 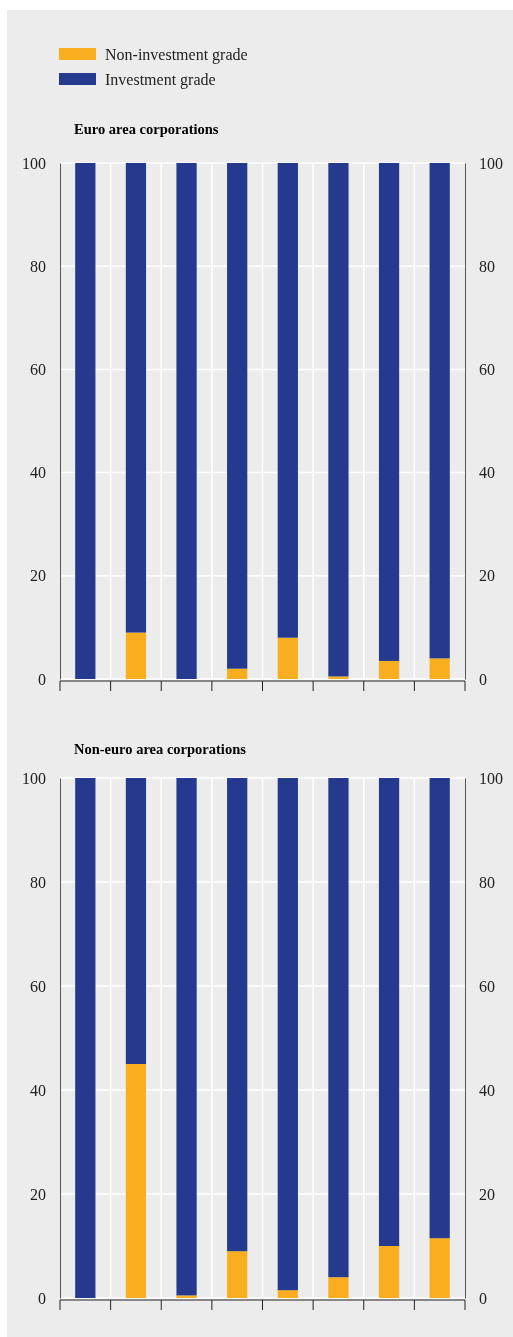 What do you see at coordinates (176, 55) in the screenshot?
I see `legend-label: Non-investment grade` at bounding box center [176, 55].